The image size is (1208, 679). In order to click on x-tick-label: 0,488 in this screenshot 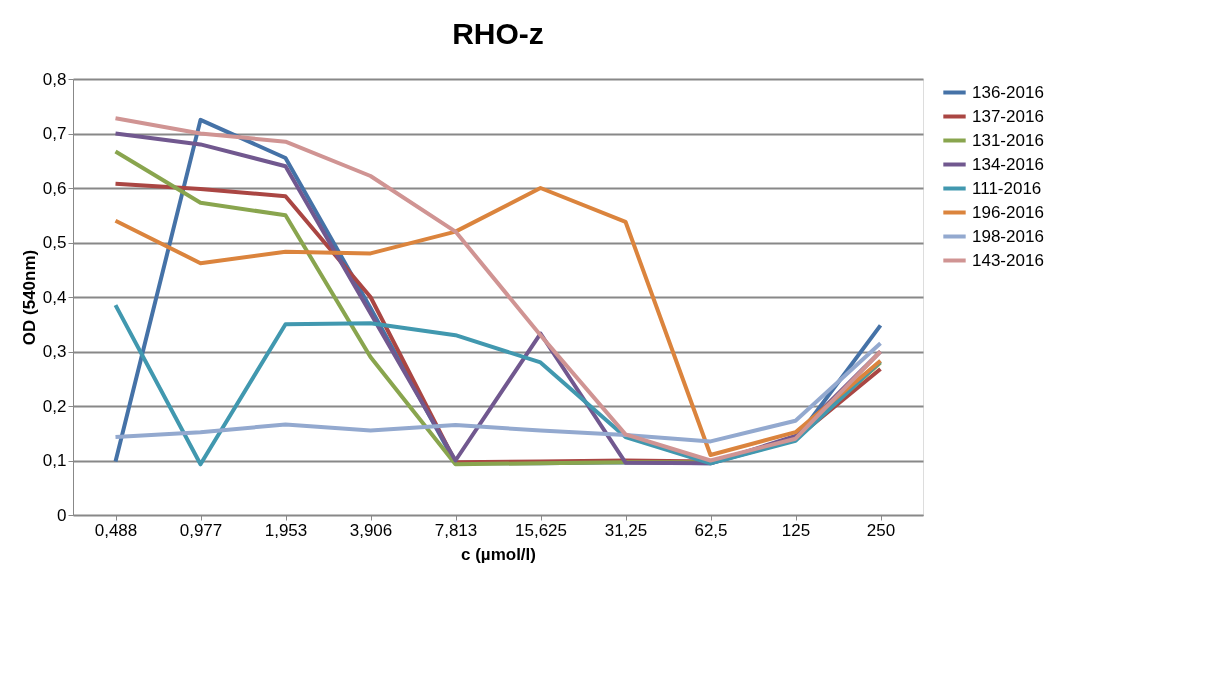, I will do `click(116, 530)`.